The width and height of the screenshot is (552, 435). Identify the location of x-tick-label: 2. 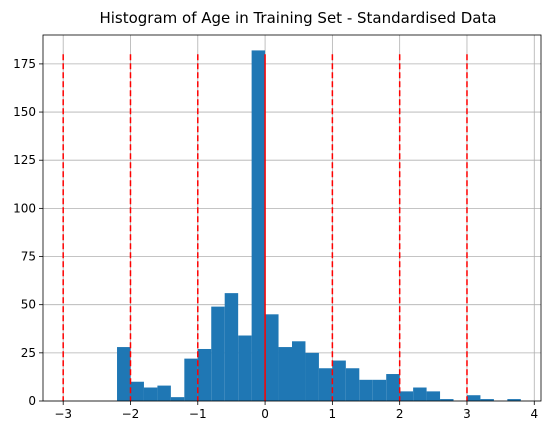
(400, 414).